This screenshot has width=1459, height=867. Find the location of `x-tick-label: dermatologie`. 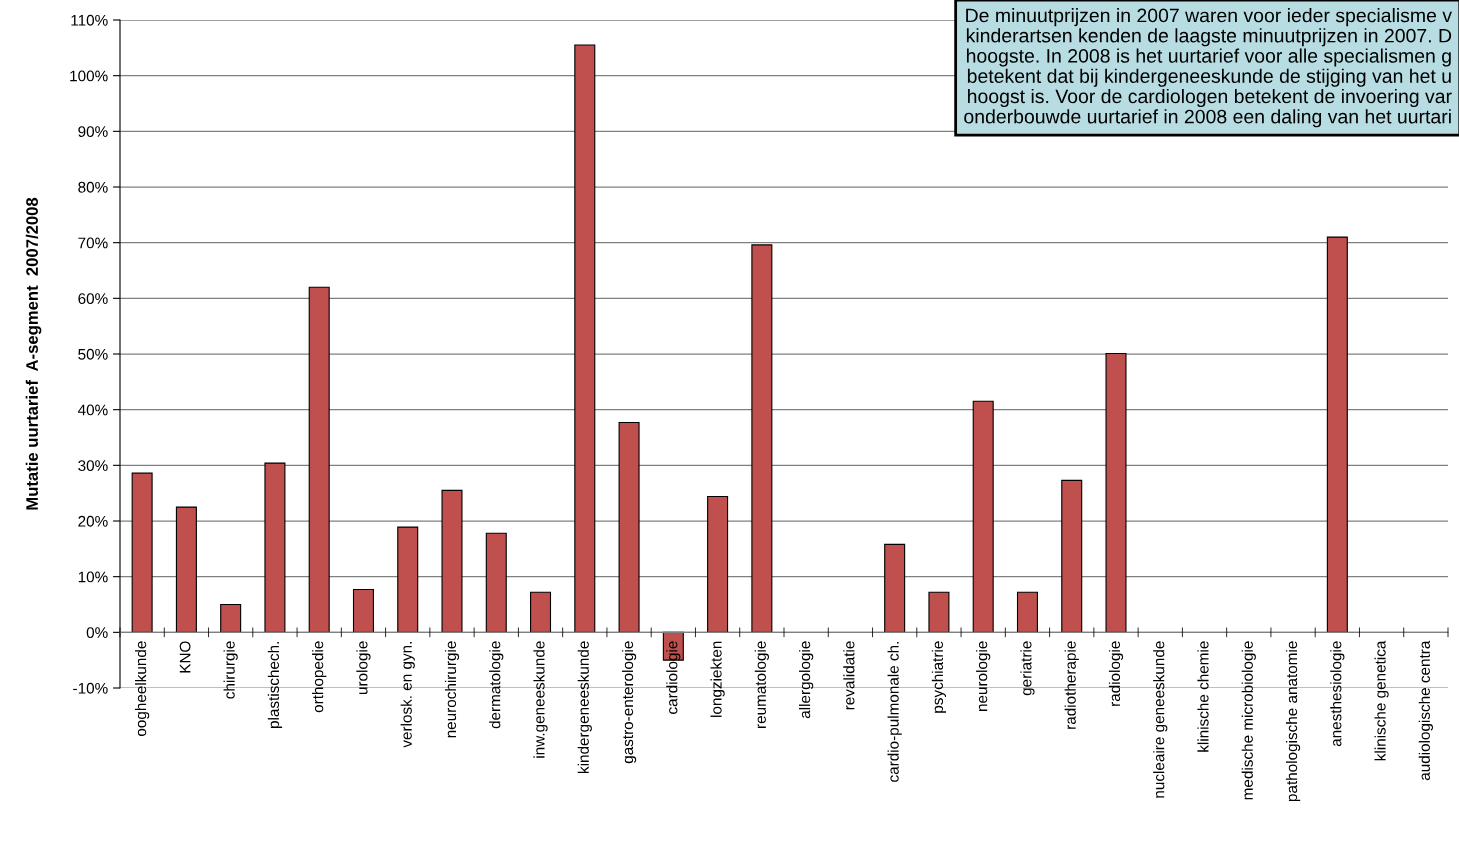

x-tick-label: dermatologie is located at coordinates (496, 685).